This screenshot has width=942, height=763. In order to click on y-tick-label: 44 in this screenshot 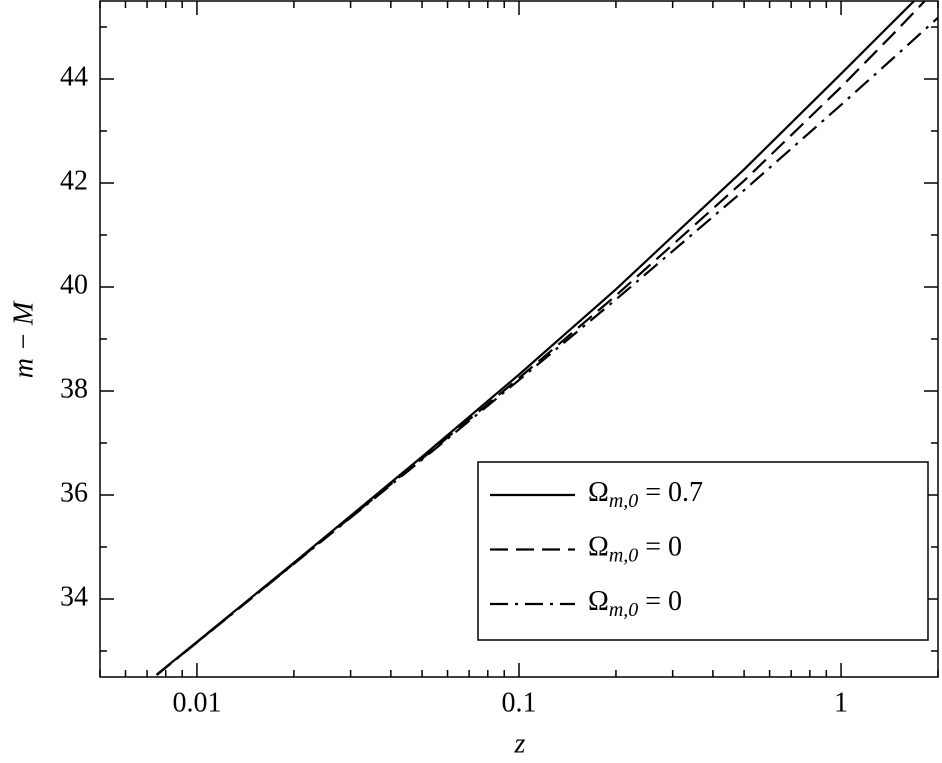, I will do `click(74, 76)`.